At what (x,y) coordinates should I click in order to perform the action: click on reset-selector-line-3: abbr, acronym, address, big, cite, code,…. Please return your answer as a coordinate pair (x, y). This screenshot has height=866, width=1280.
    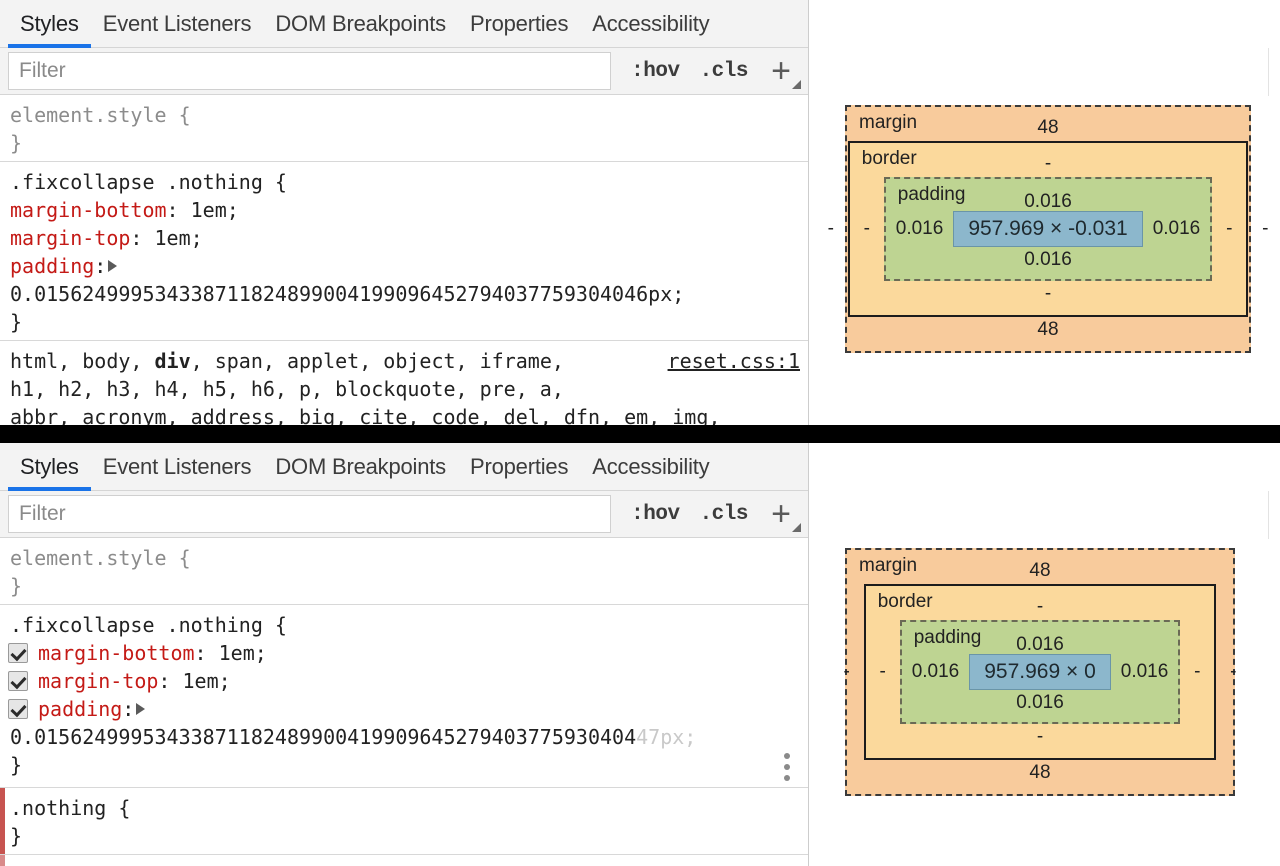
    Looking at the image, I should click on (365, 415).